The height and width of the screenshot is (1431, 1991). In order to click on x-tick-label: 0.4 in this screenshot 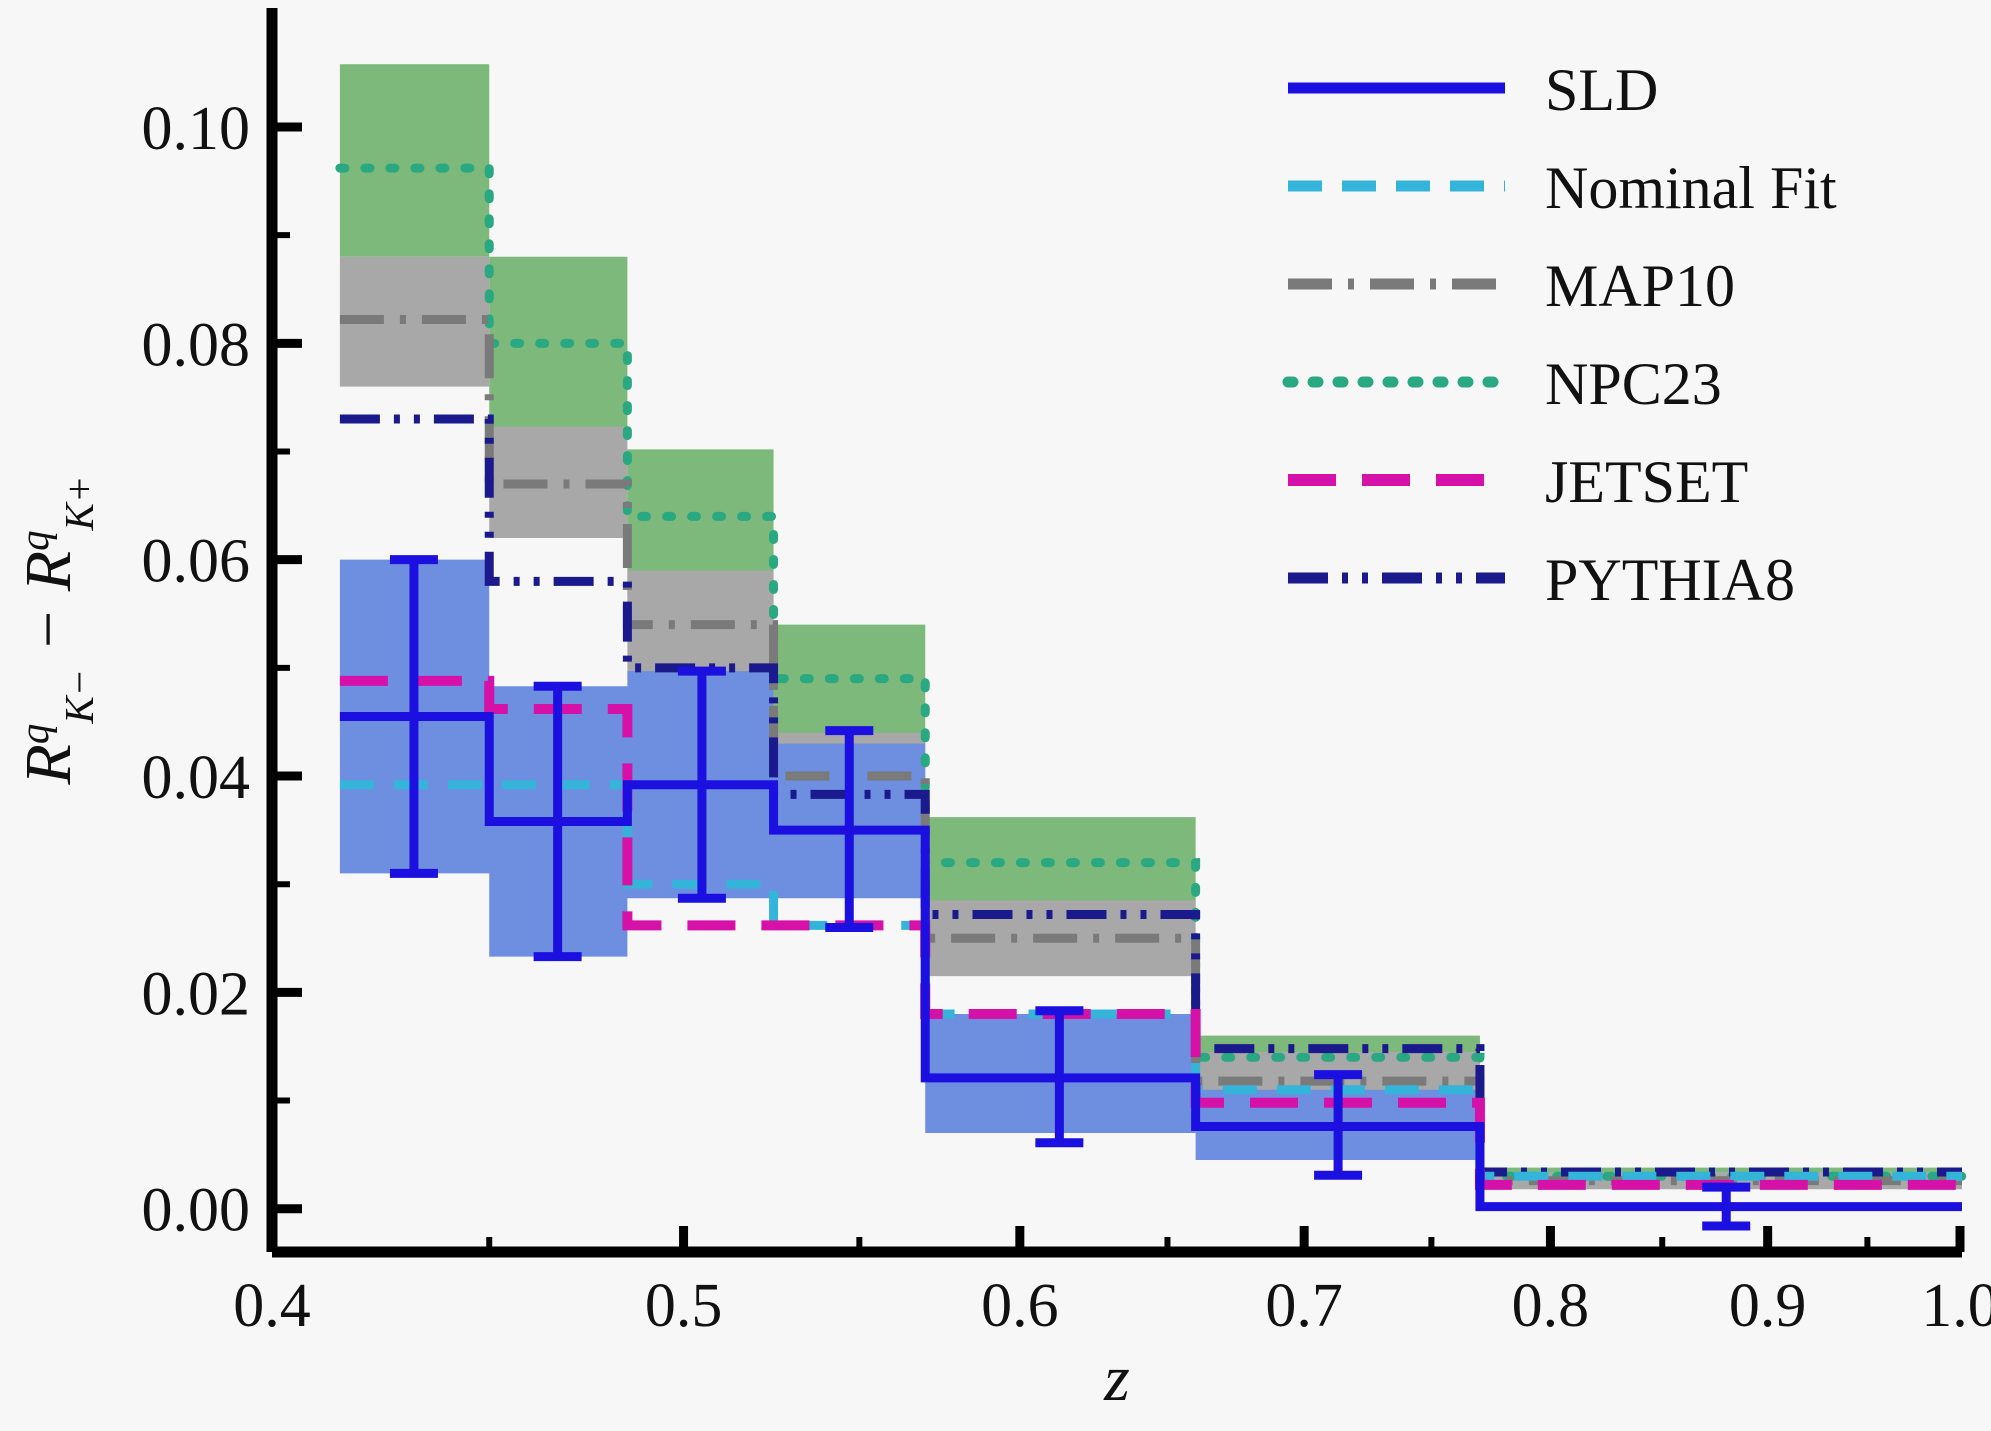, I will do `click(272, 1306)`.